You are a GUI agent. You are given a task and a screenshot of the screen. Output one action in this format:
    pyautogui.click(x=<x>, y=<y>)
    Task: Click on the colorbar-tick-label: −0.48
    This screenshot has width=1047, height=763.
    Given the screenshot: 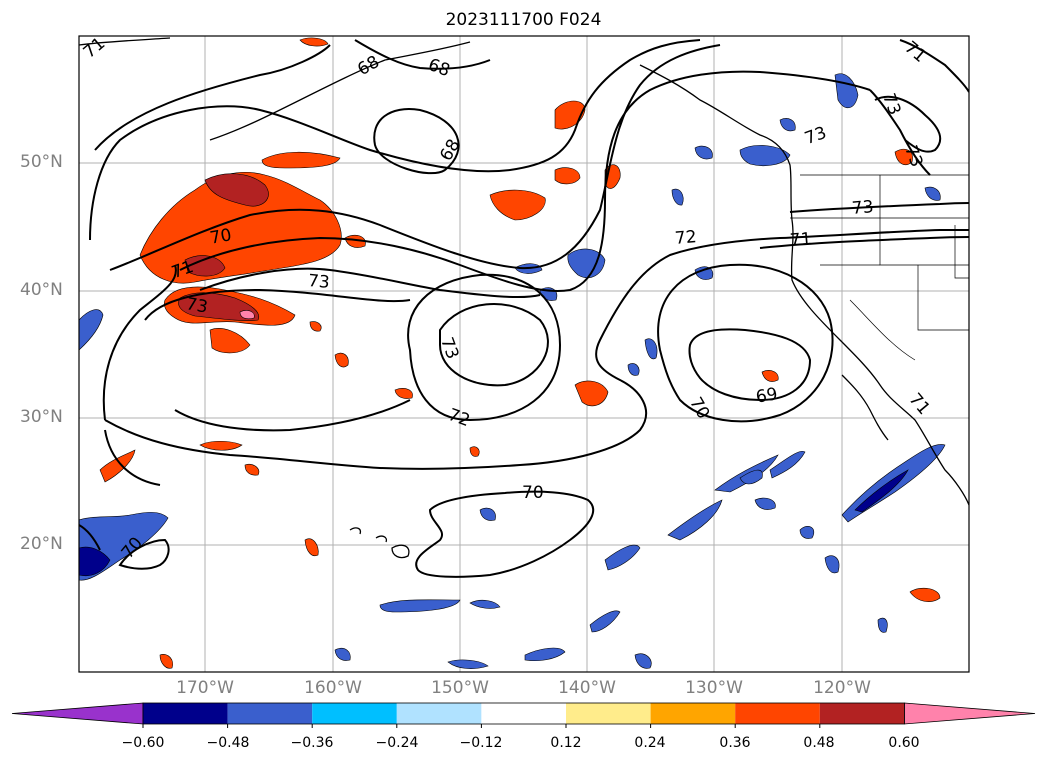 What is the action you would take?
    pyautogui.click(x=228, y=743)
    